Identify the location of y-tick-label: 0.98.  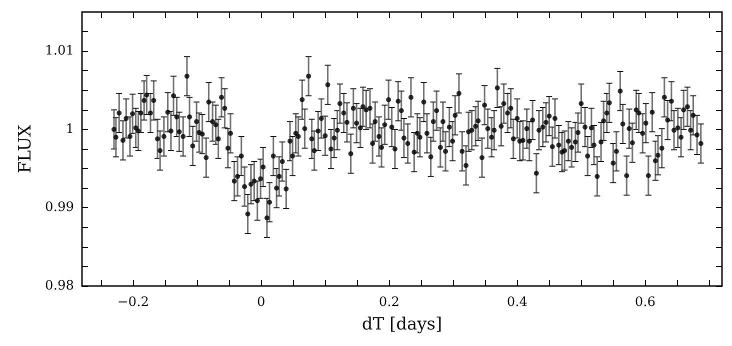
(59, 286).